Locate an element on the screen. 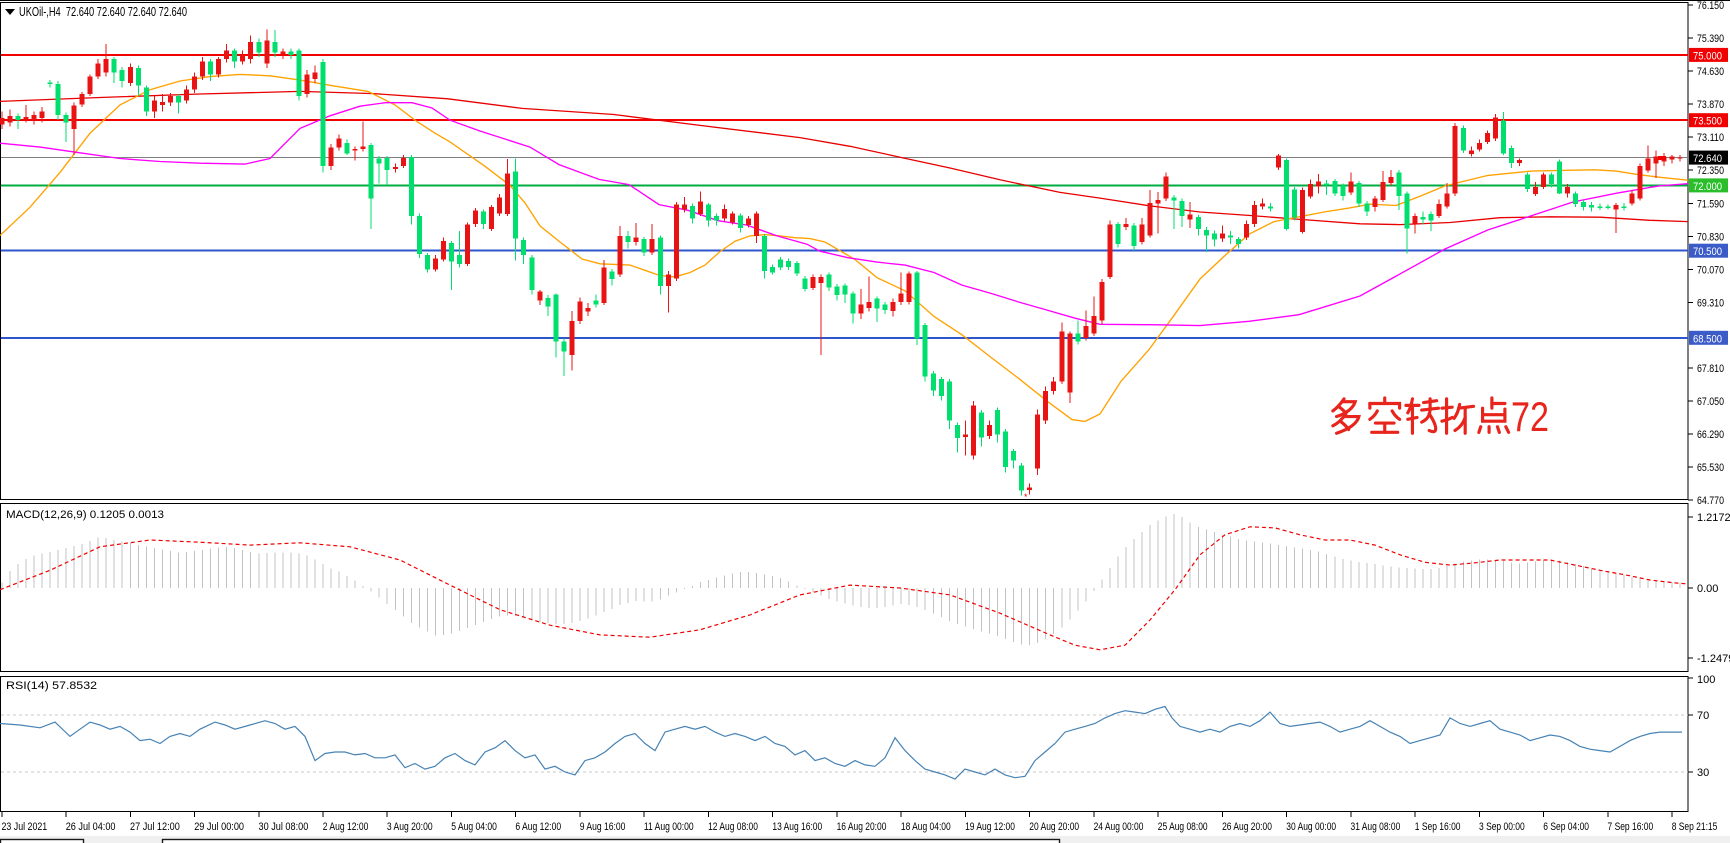  svg-text: 73.110 is located at coordinates (1710, 138).